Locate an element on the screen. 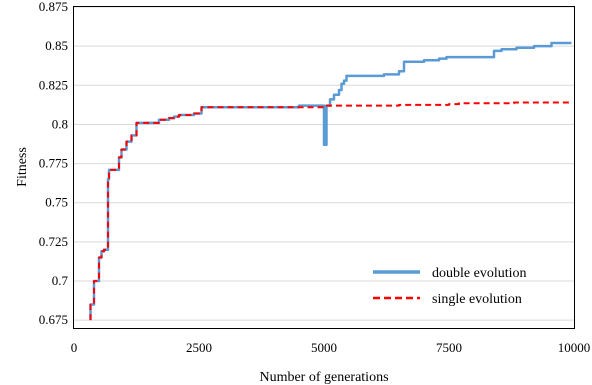  y-tick-label: 0.725 is located at coordinates (53, 241).